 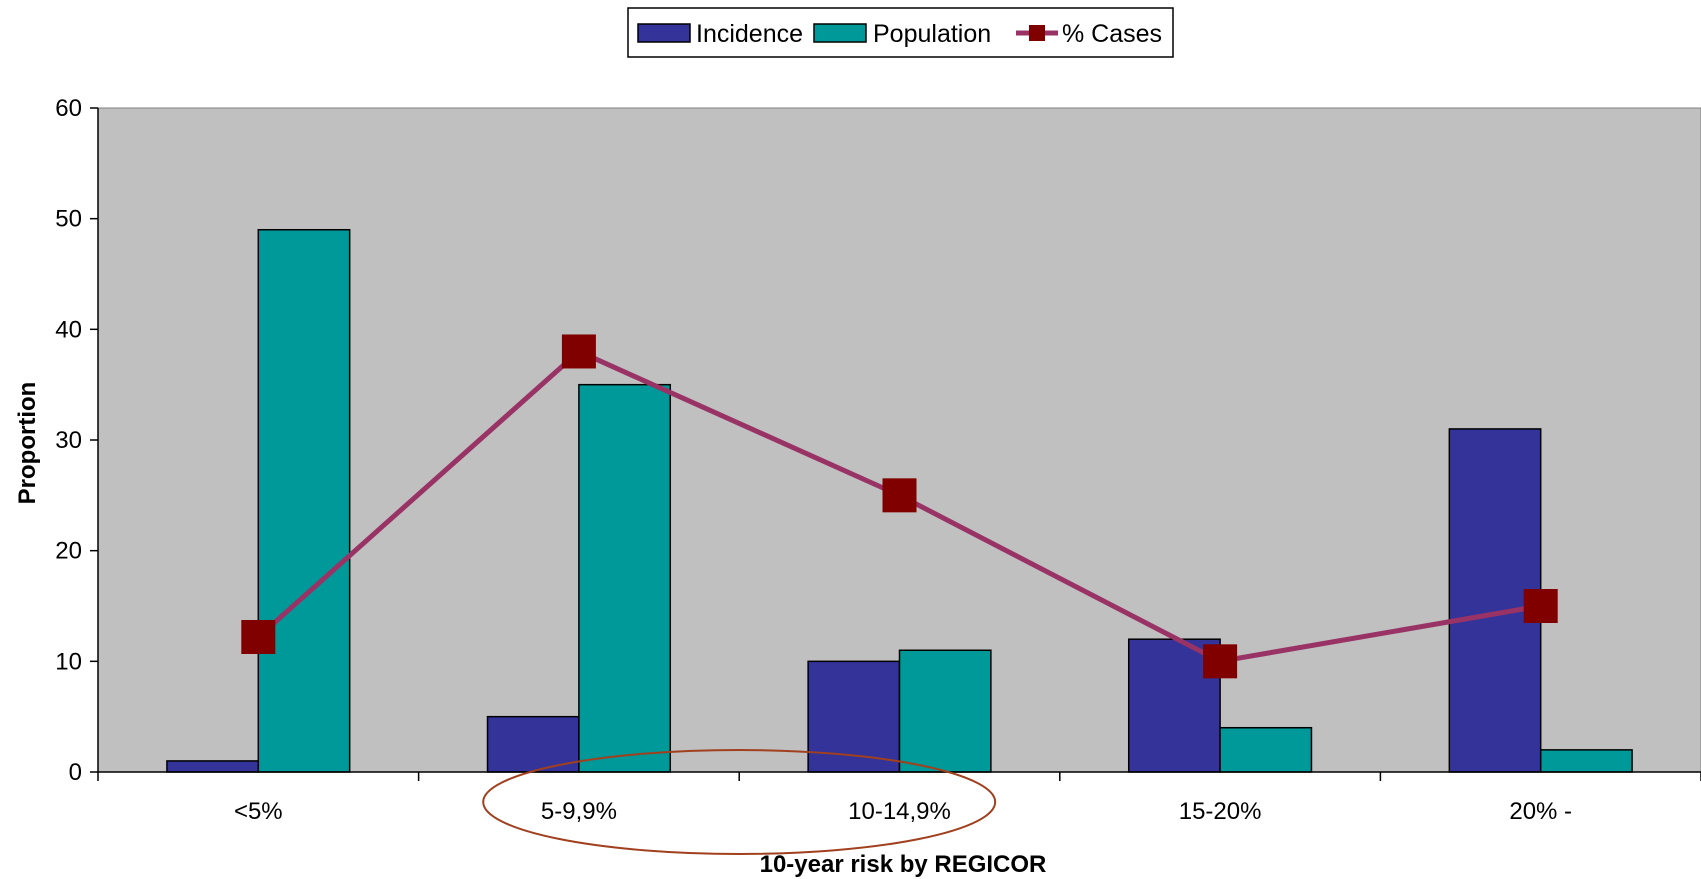 I want to click on legend-box, so click(x=900, y=32).